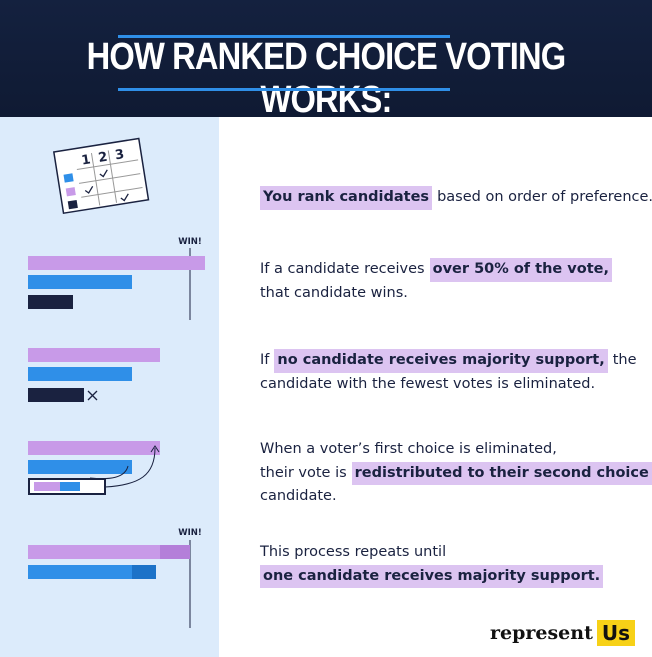  Describe the element at coordinates (346, 198) in the screenshot. I see `highlighted-text: You rank candidates` at that location.